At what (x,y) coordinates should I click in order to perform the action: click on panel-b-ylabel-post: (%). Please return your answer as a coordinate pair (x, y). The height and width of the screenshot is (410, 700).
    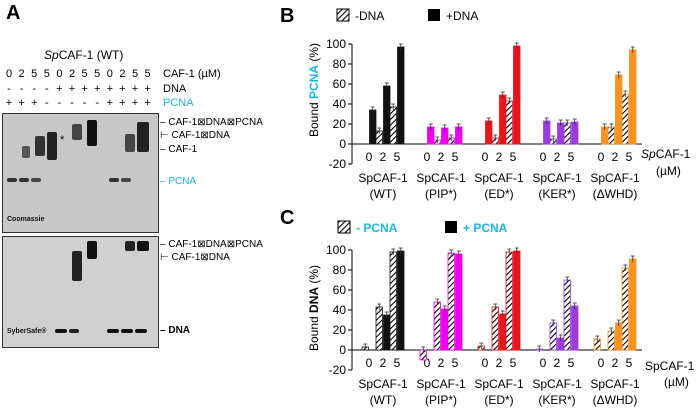
    Looking at the image, I should click on (314, 54).